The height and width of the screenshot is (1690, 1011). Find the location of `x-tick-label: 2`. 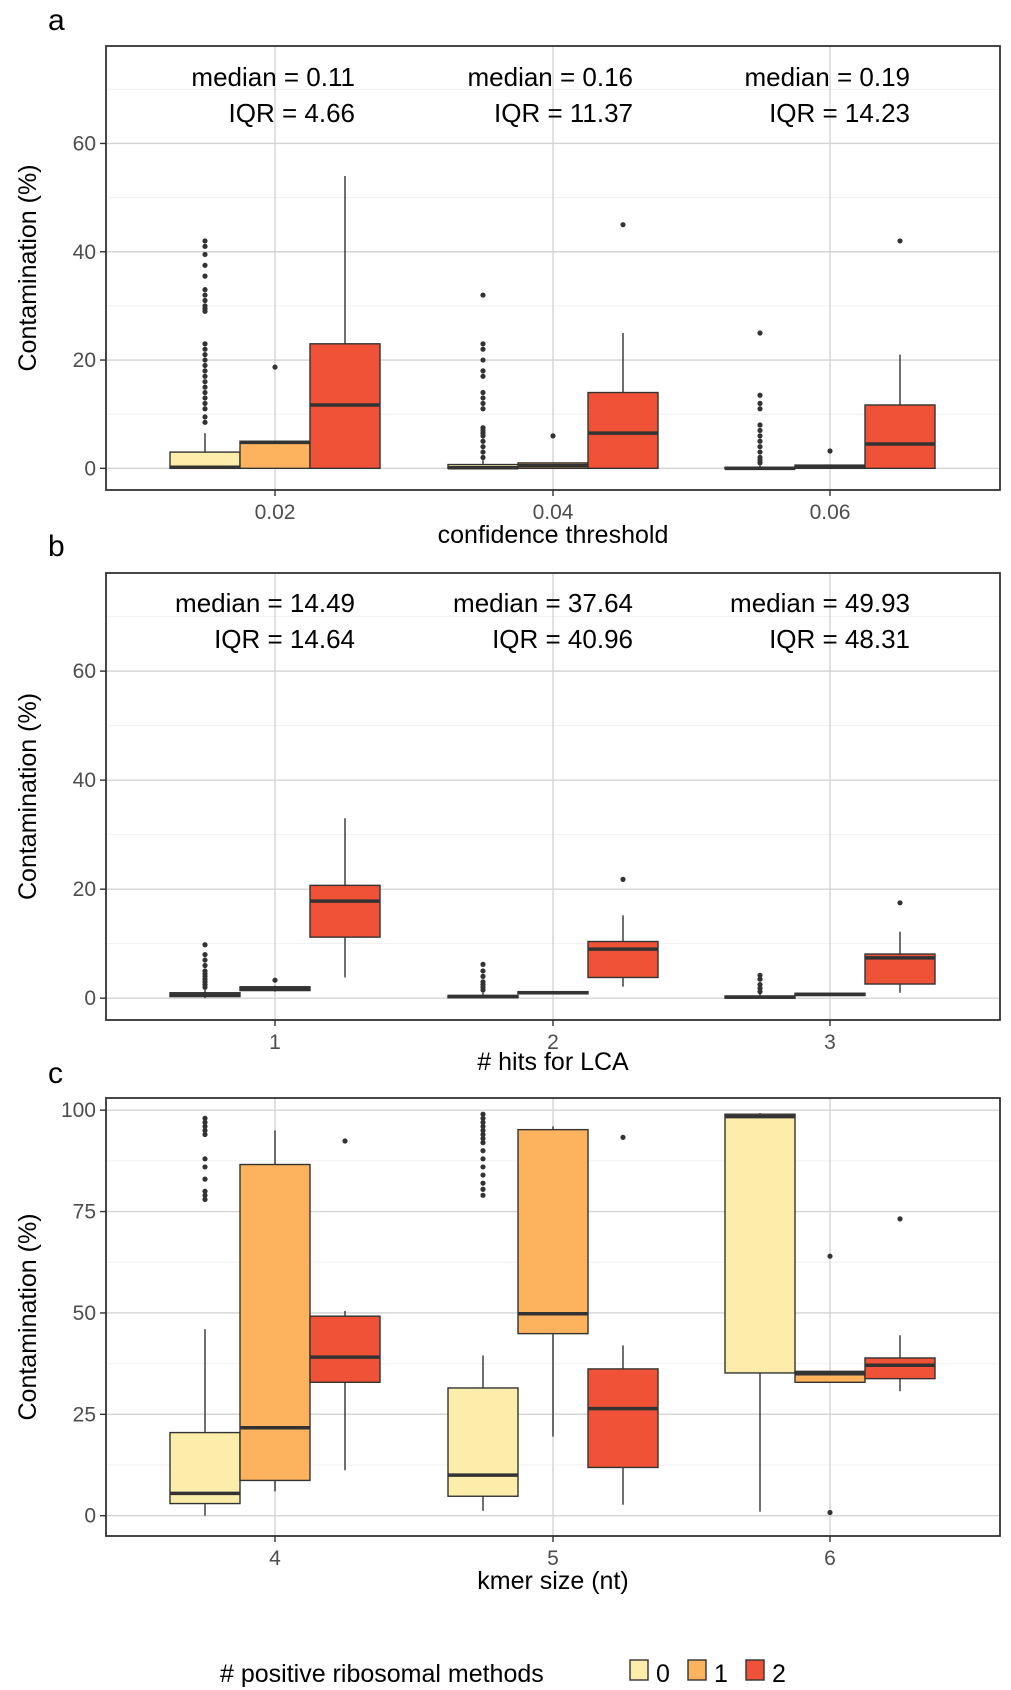

x-tick-label: 2 is located at coordinates (553, 1042).